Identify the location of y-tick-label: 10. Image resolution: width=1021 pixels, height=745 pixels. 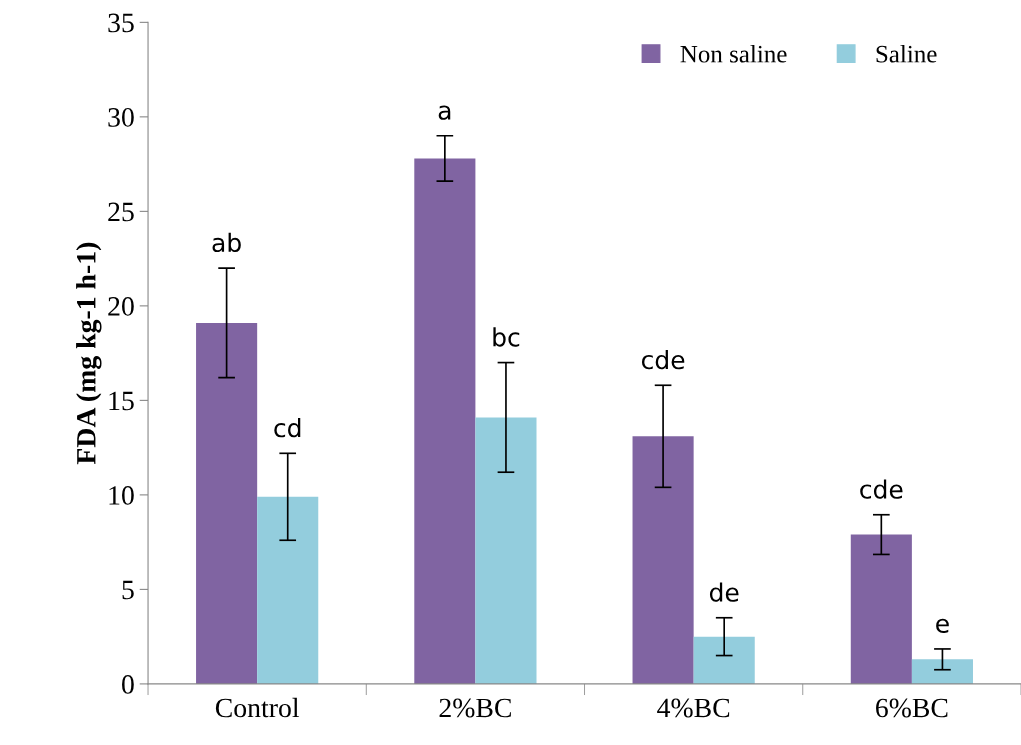
(121, 495).